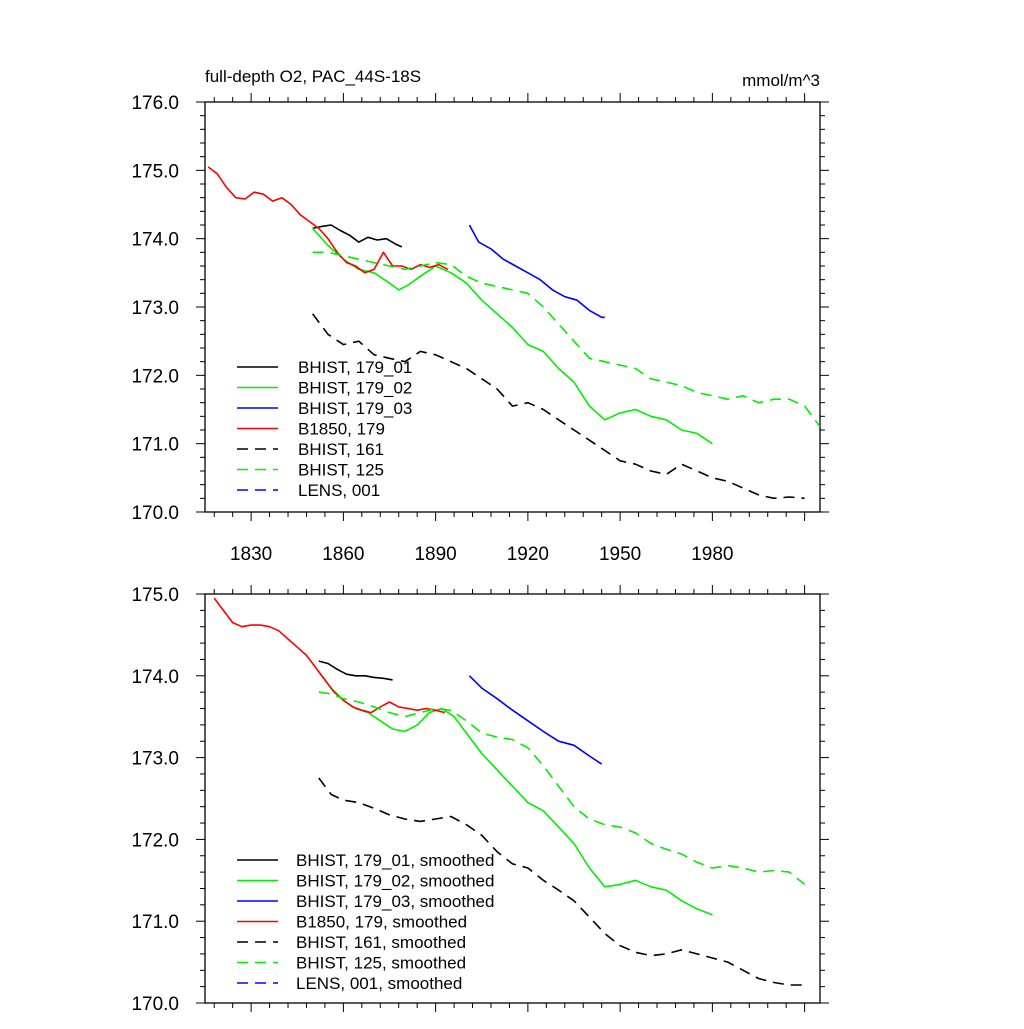 This screenshot has width=1024, height=1029. I want to click on series-line-bhist-161-smoothed, so click(561, 881).